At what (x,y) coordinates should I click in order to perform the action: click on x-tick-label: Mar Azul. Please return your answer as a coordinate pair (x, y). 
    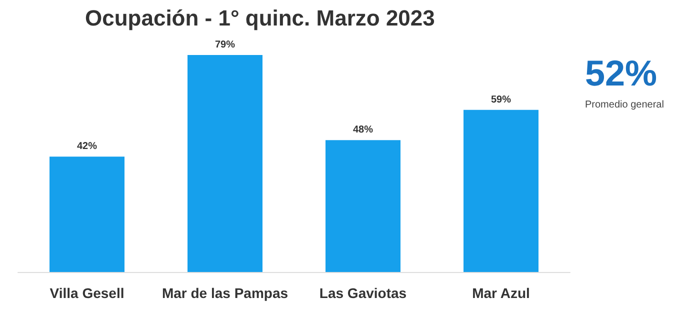
    Looking at the image, I should click on (501, 293).